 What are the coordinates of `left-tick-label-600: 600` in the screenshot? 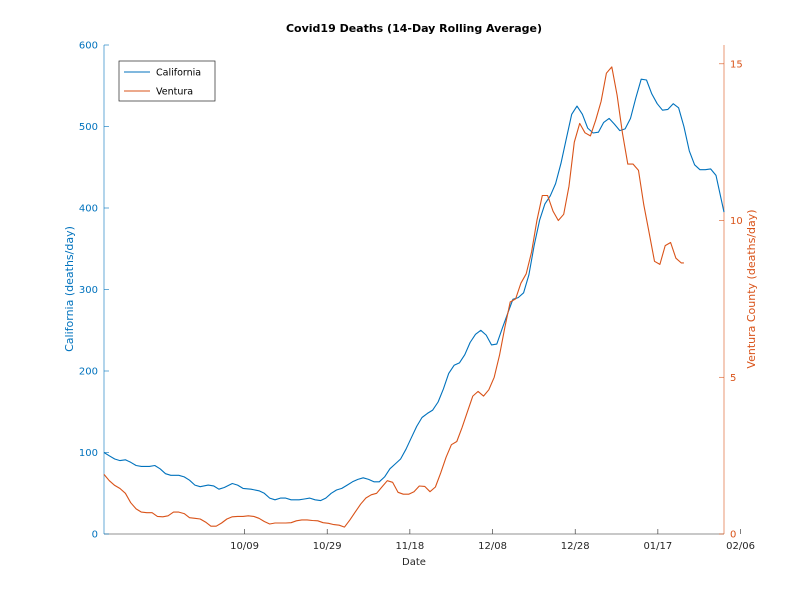 It's located at (88, 46).